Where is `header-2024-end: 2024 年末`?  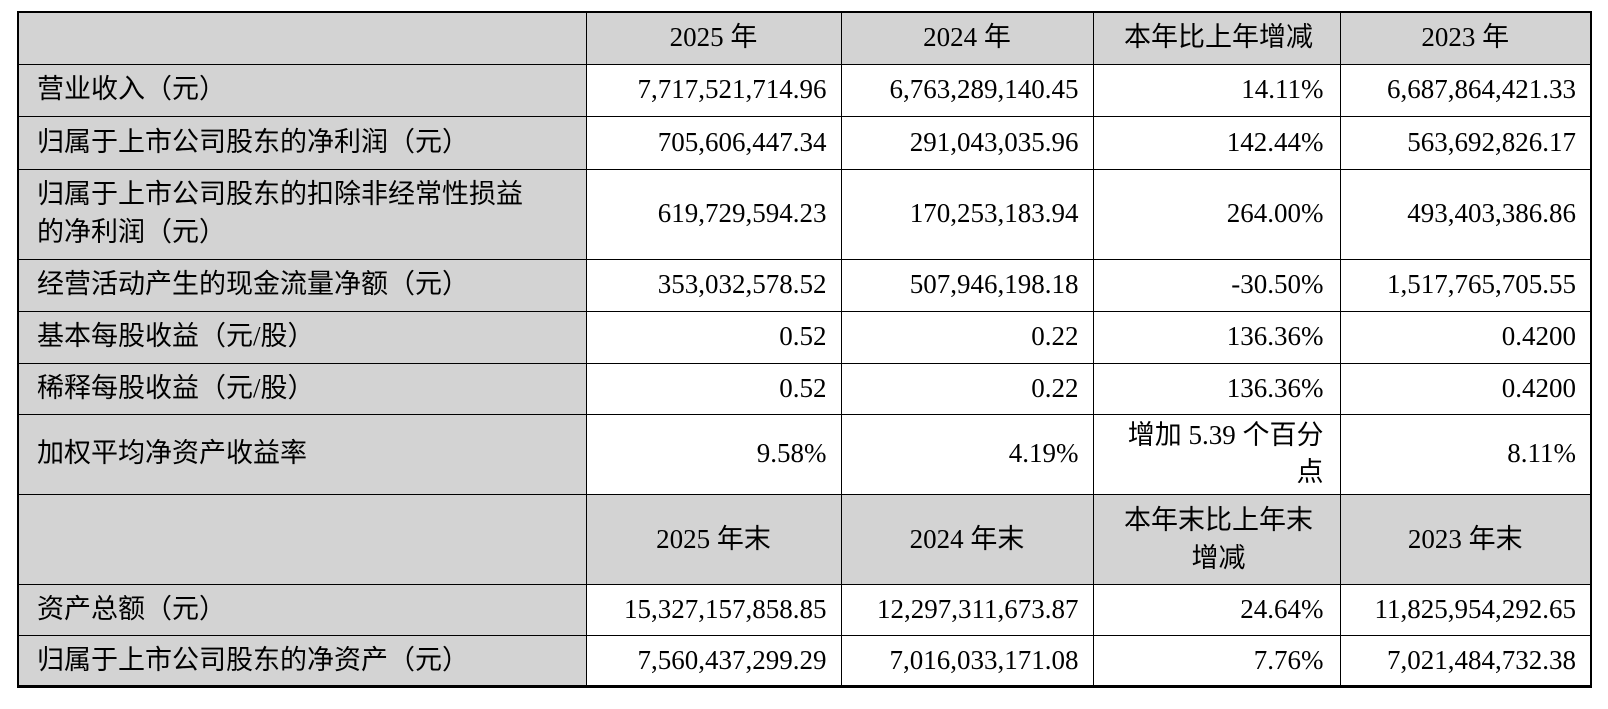 header-2024-end: 2024 年末 is located at coordinates (967, 540).